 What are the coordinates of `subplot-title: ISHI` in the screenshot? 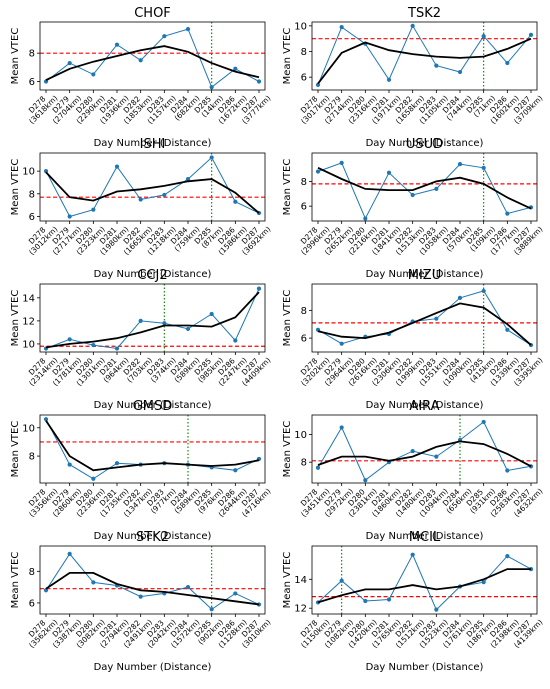 It's located at (153, 144).